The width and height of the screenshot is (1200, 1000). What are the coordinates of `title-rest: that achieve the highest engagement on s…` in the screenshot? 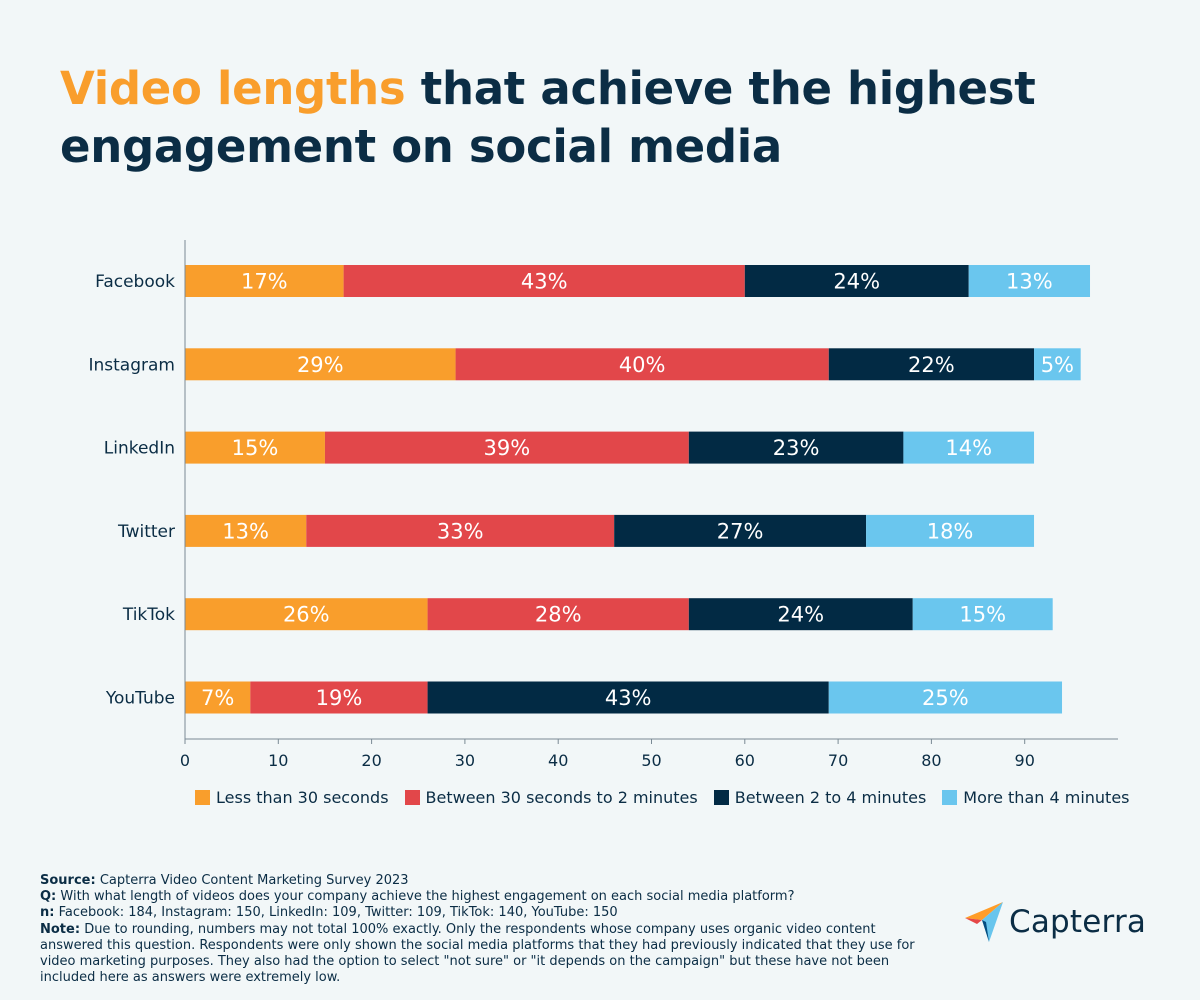 It's located at (548, 117).